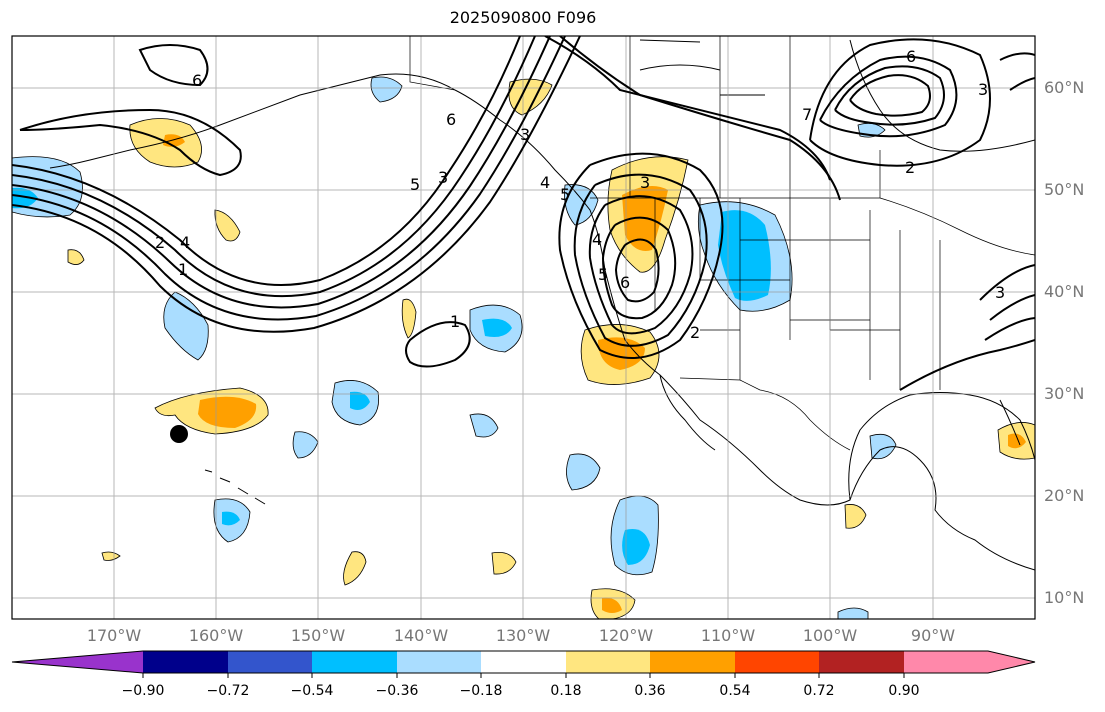 This screenshot has height=712, width=1105. Describe the element at coordinates (312, 691) in the screenshot. I see `colorbar-tick-label: −0.54` at that location.